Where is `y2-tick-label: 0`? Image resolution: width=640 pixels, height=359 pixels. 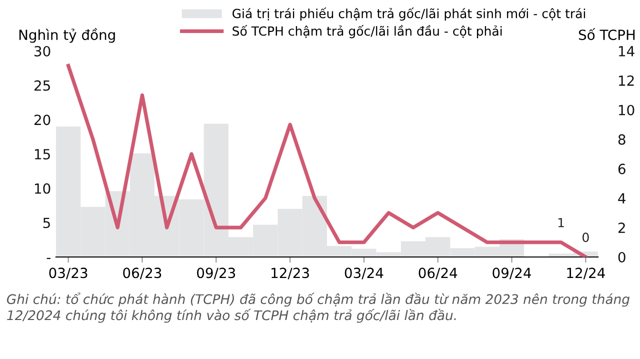 y2-tick-label: 0 is located at coordinates (622, 257).